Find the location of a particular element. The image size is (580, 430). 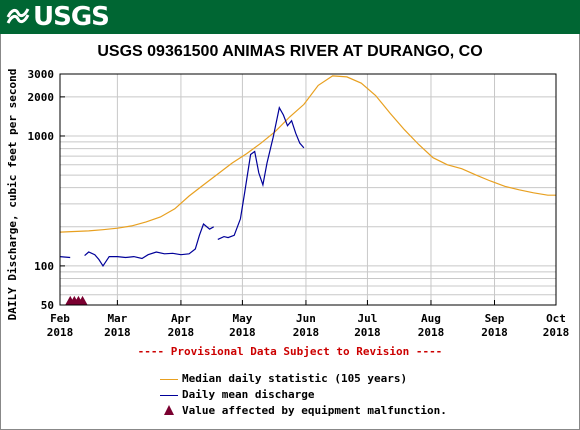

legend-label-malfunction: Value affected by equipment malfunction. is located at coordinates (314, 410).